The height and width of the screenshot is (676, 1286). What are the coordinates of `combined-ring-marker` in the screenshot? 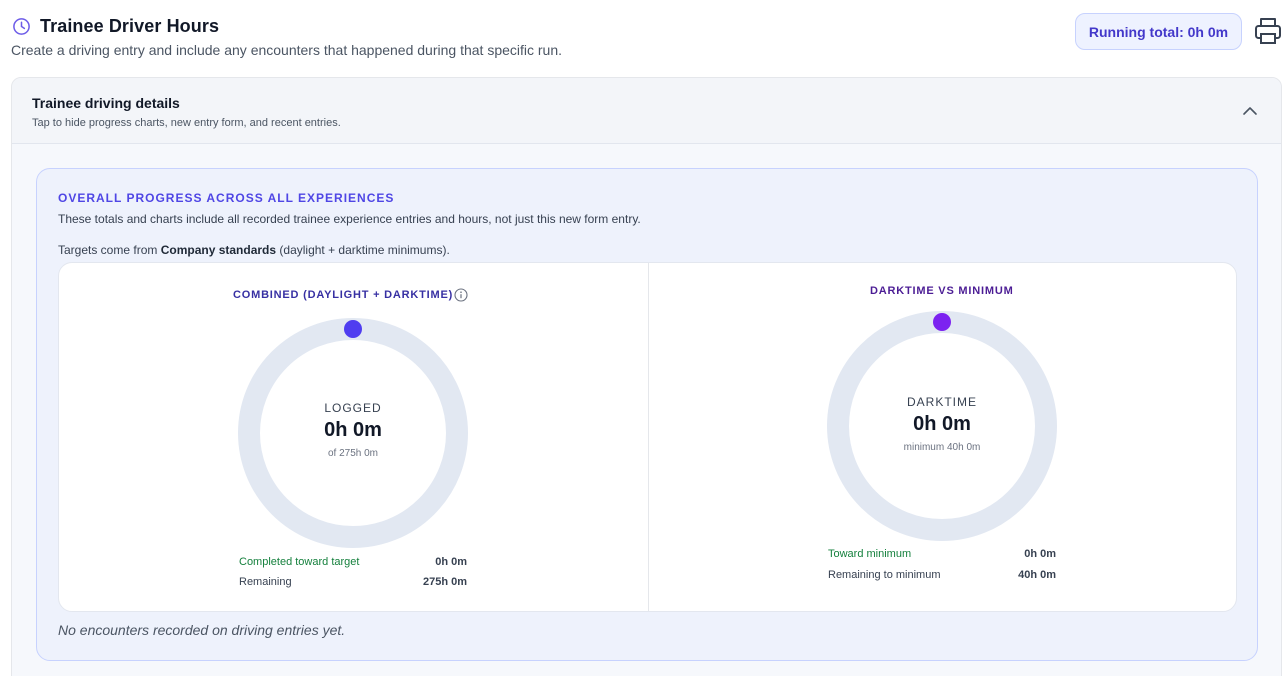 It's located at (353, 329).